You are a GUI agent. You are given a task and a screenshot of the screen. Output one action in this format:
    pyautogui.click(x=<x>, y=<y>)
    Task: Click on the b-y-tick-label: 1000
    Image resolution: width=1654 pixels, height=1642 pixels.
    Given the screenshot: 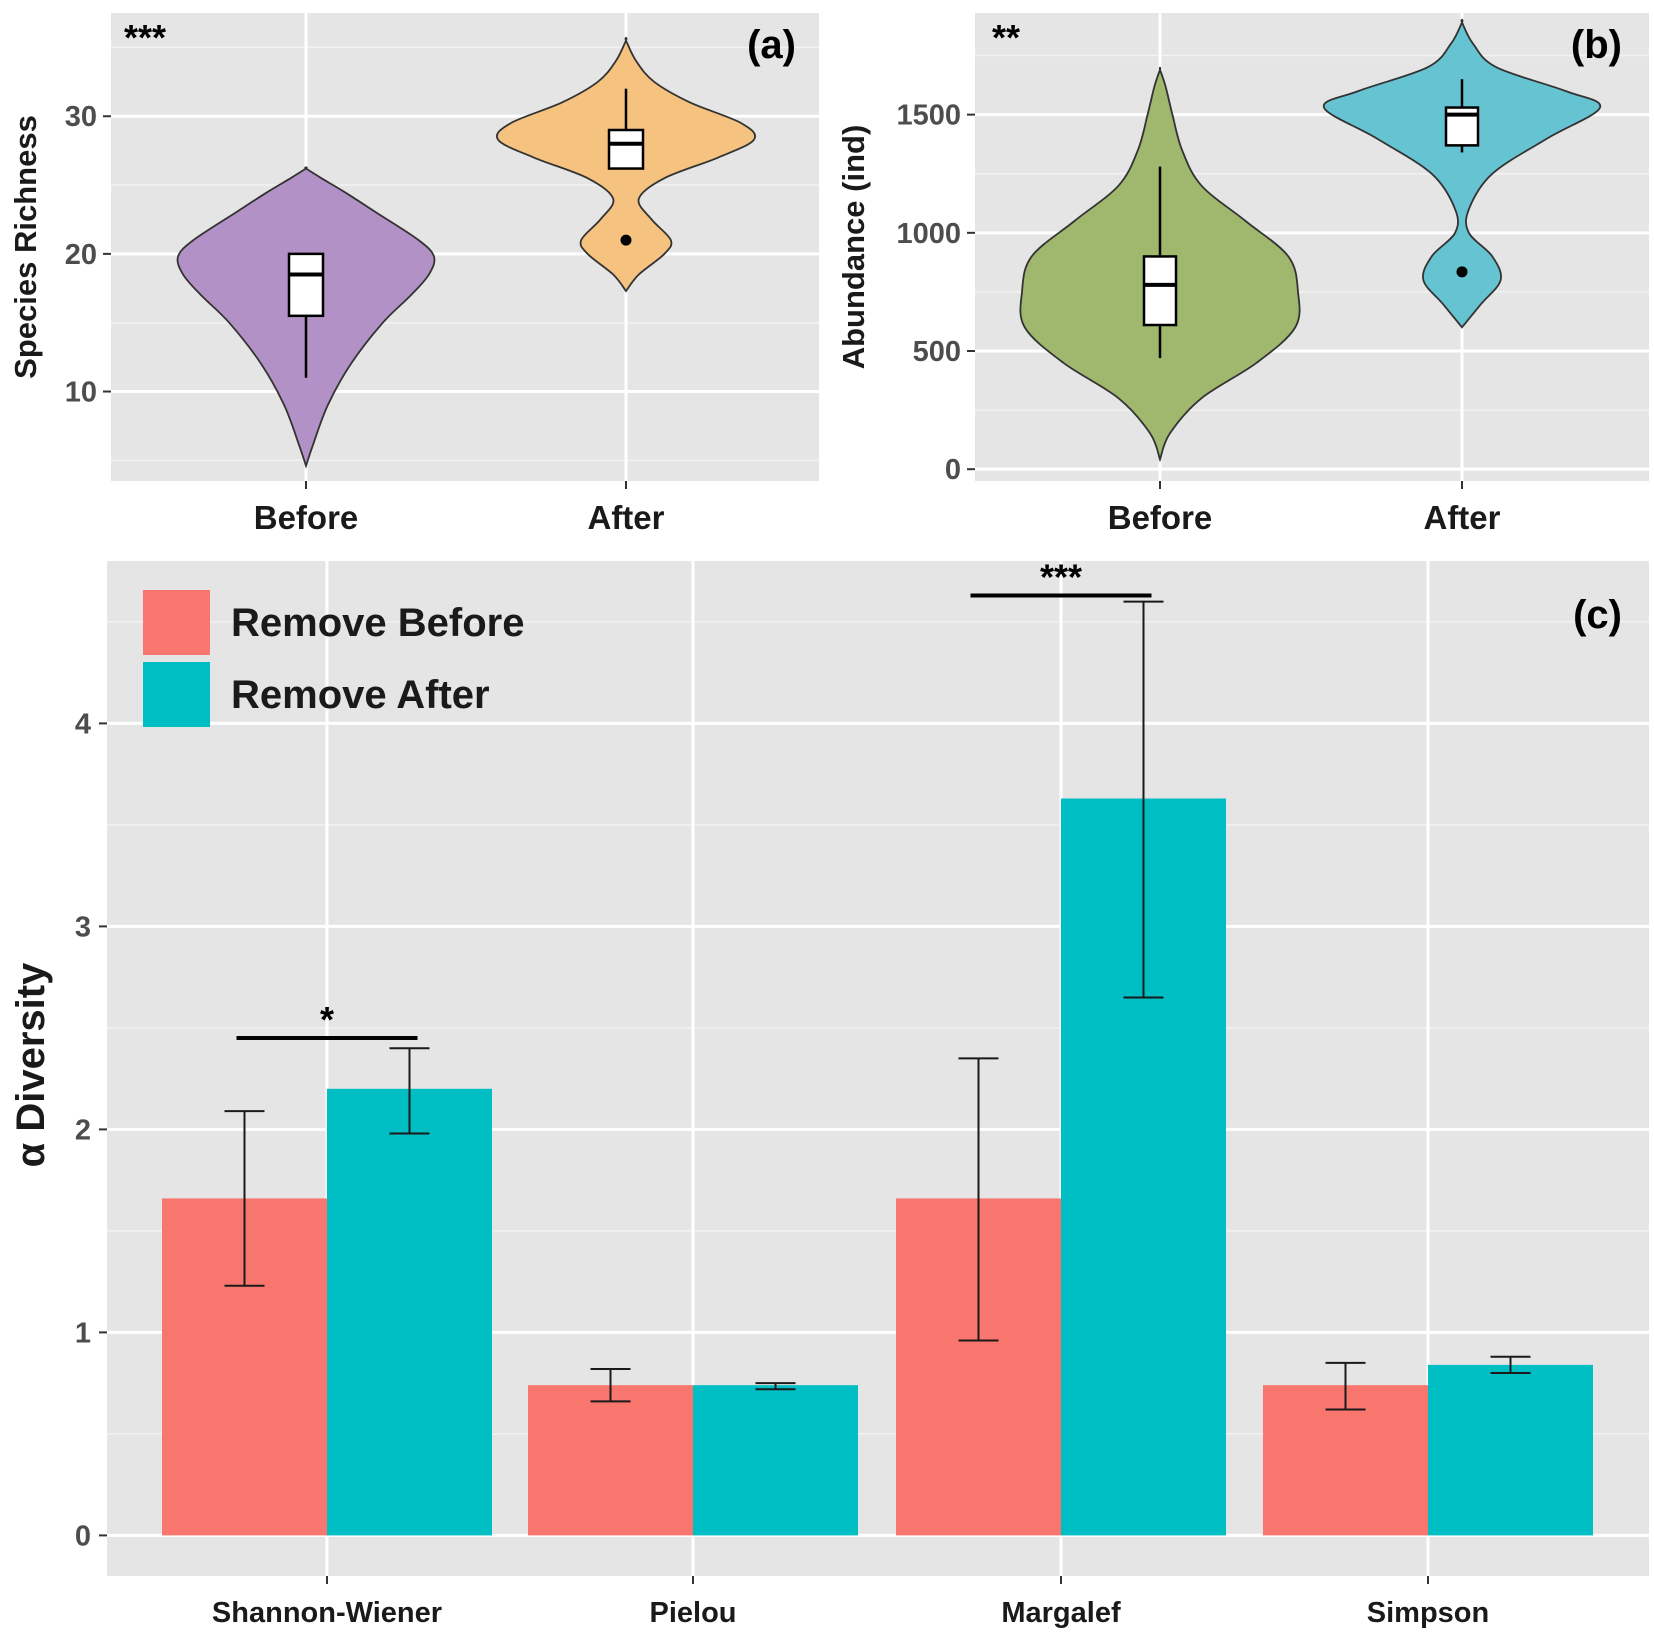 What is the action you would take?
    pyautogui.click(x=928, y=234)
    